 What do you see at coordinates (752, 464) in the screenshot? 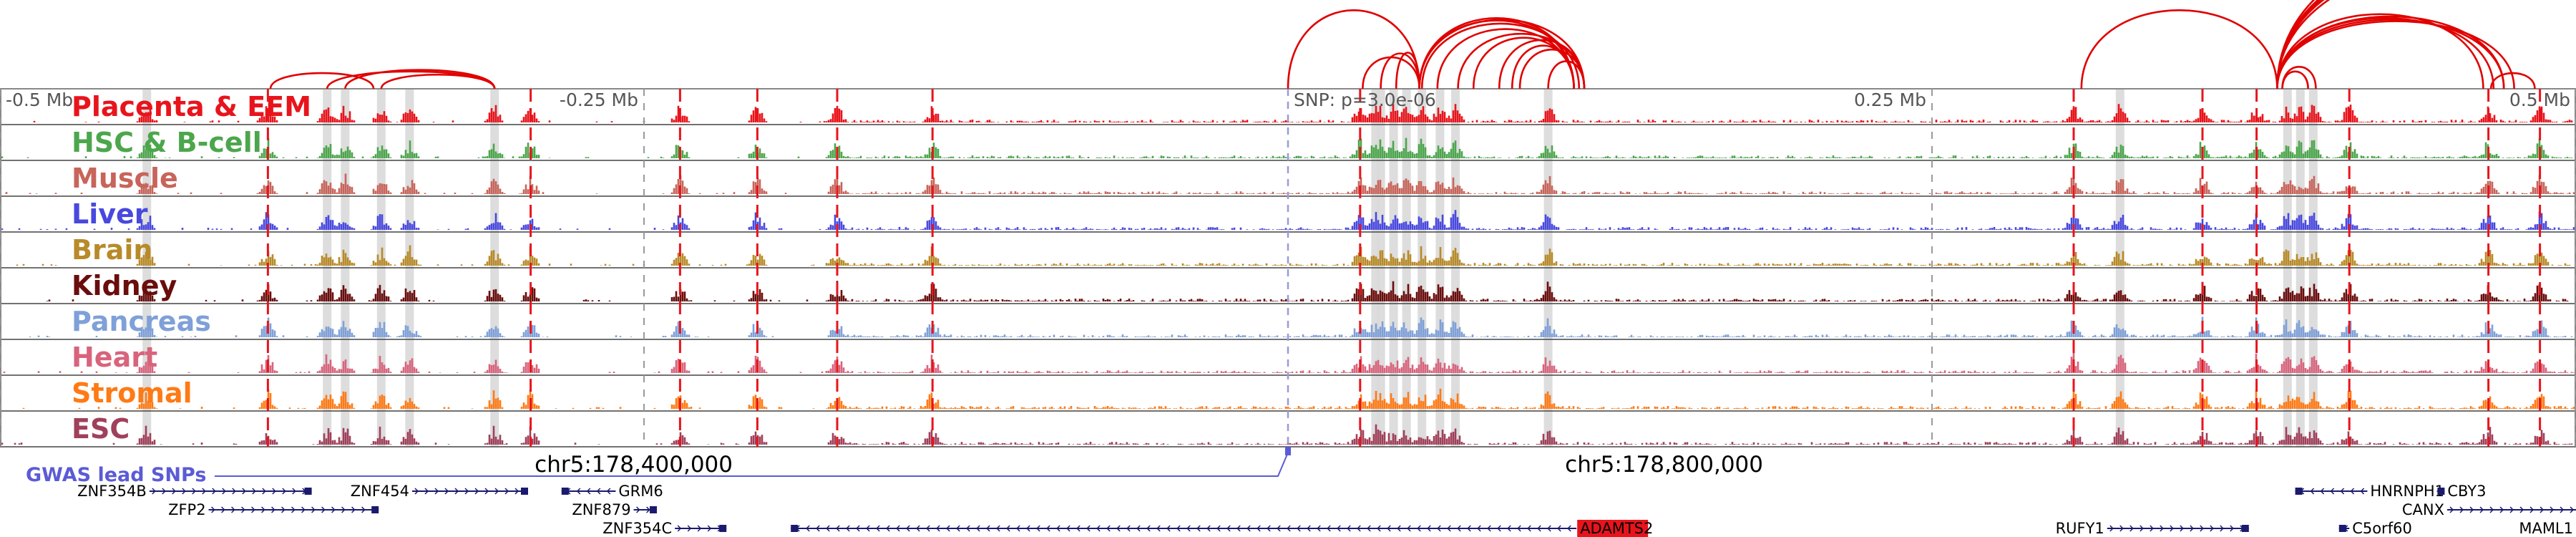
I see `gwas-connector-line` at bounding box center [752, 464].